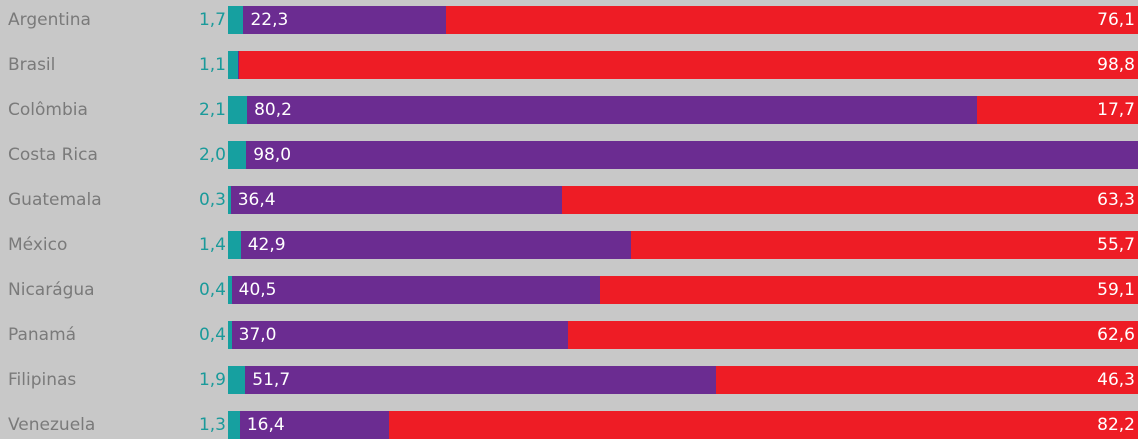 This screenshot has width=1138, height=439. Describe the element at coordinates (42, 335) in the screenshot. I see `category-label: Panamá` at that location.